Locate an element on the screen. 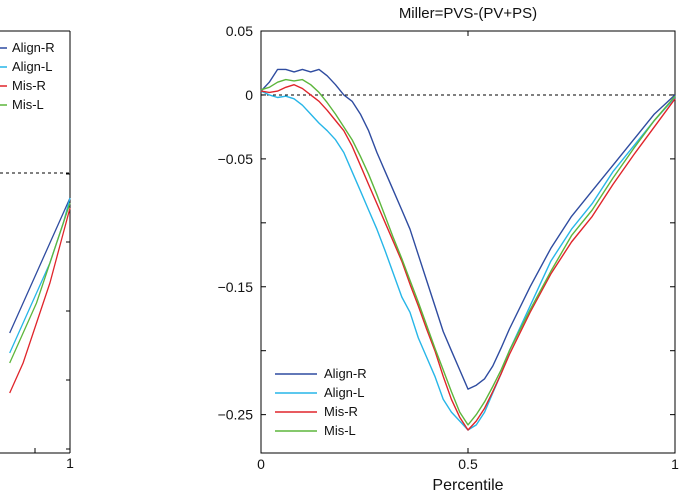  left-series-line-mis-r is located at coordinates (40, 300).